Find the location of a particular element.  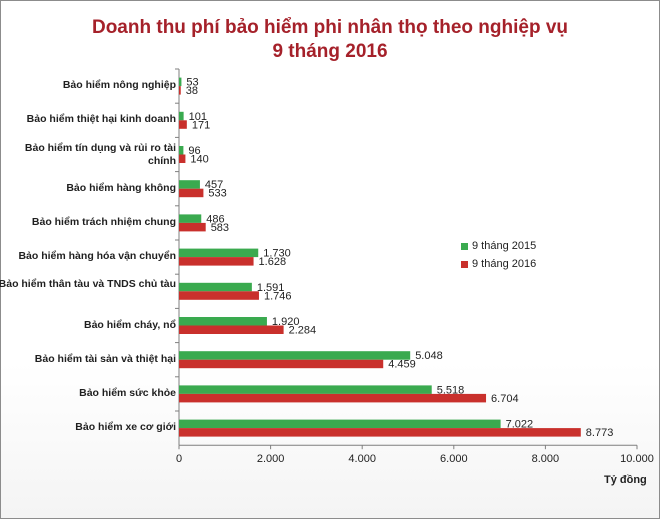

category-label: Bảo hiểm trách nhiệm chung is located at coordinates (103, 221).